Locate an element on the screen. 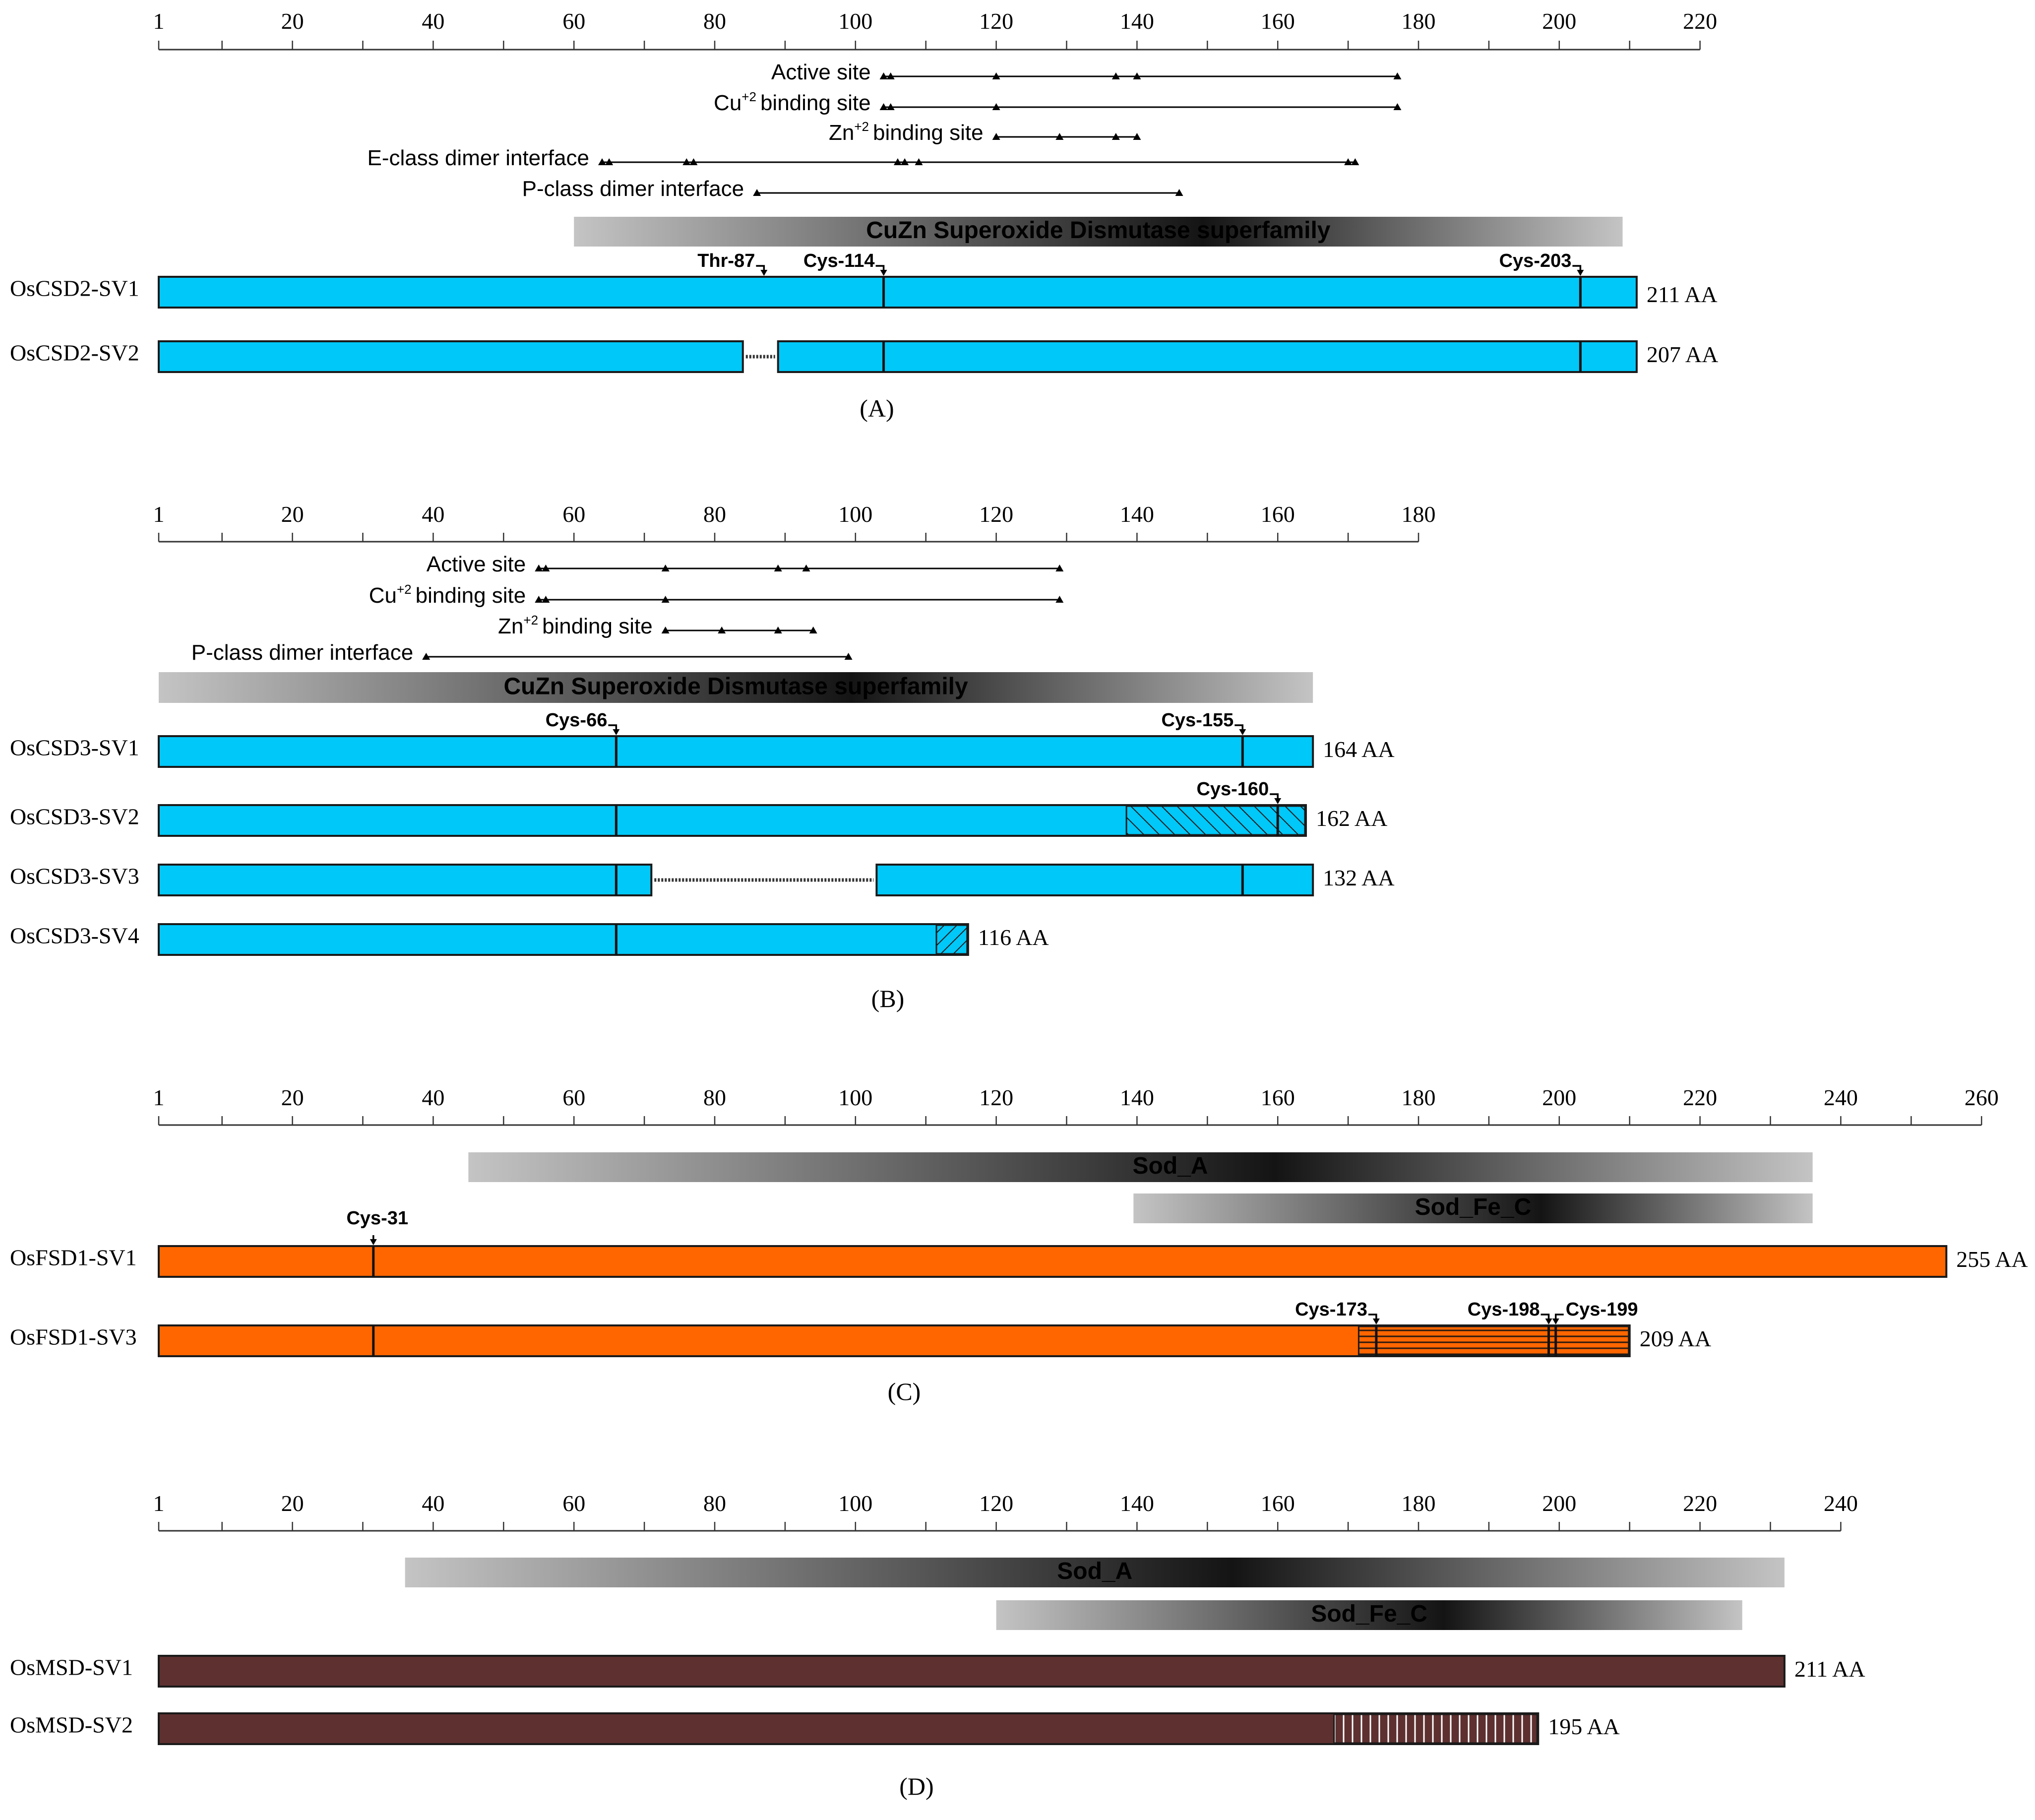 Image resolution: width=2035 pixels, height=1820 pixels. isoform-name: OsCSD3-SV2 is located at coordinates (74, 816).